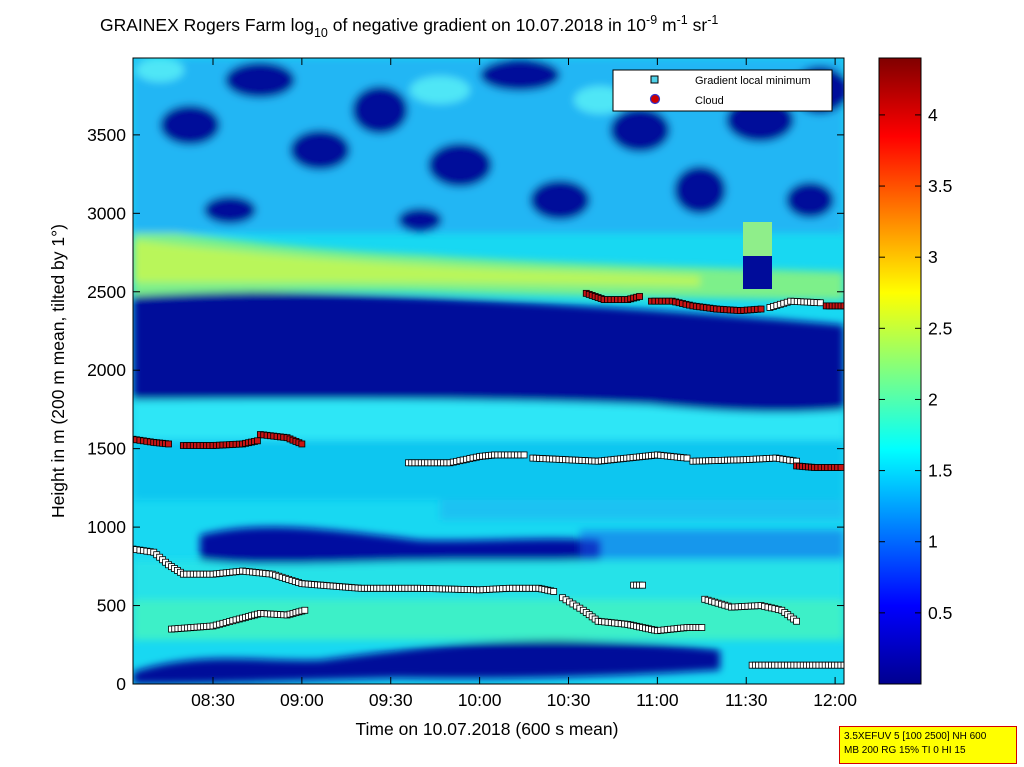  What do you see at coordinates (106, 213) in the screenshot?
I see `y-tick-label: 3000` at bounding box center [106, 213].